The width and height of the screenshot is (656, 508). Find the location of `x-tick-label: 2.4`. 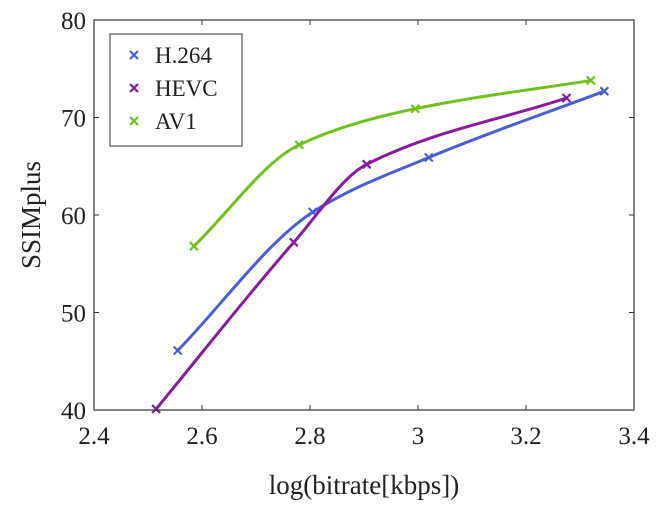

x-tick-label: 2.4 is located at coordinates (94, 436).